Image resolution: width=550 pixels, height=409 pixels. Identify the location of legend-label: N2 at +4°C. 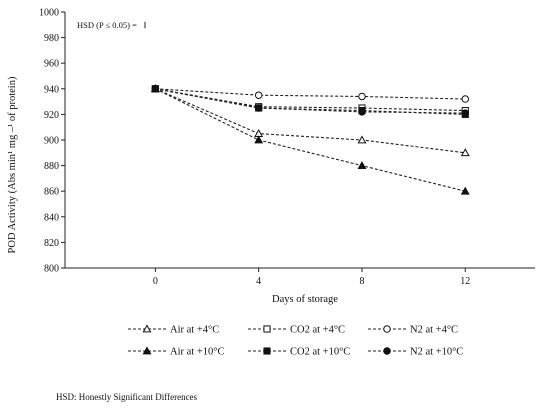
(434, 330).